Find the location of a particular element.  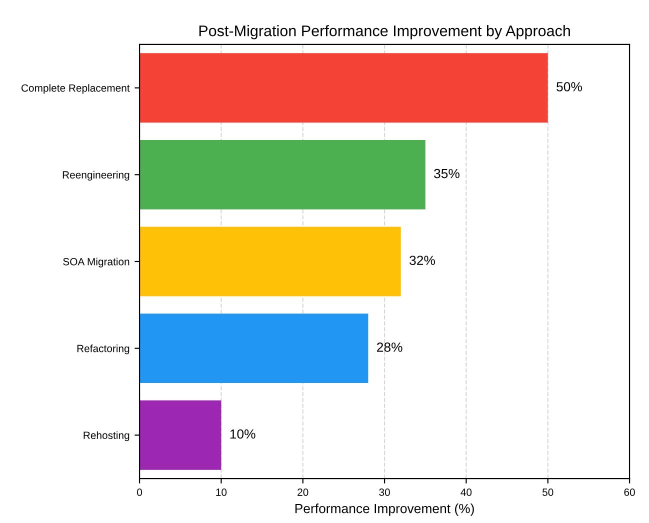

x-tick-label: 0 is located at coordinates (139, 492).